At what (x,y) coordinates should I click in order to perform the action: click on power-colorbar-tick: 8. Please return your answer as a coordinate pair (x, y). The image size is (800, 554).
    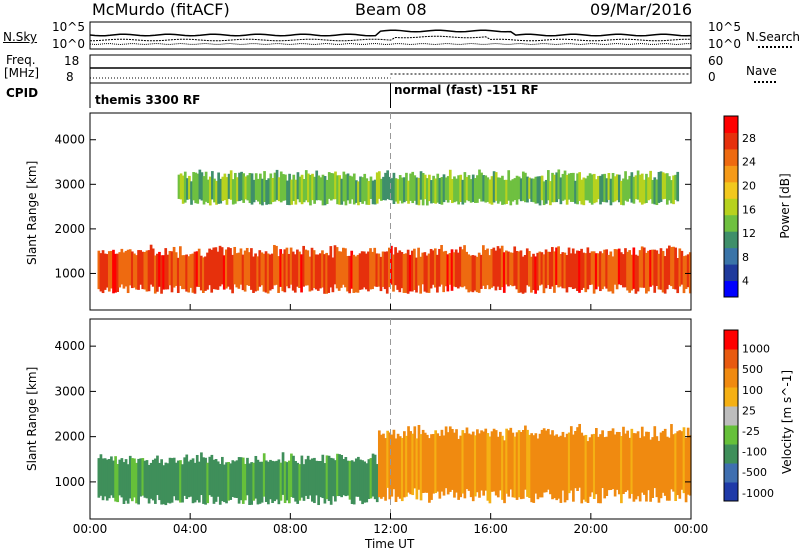
    Looking at the image, I should click on (745, 257).